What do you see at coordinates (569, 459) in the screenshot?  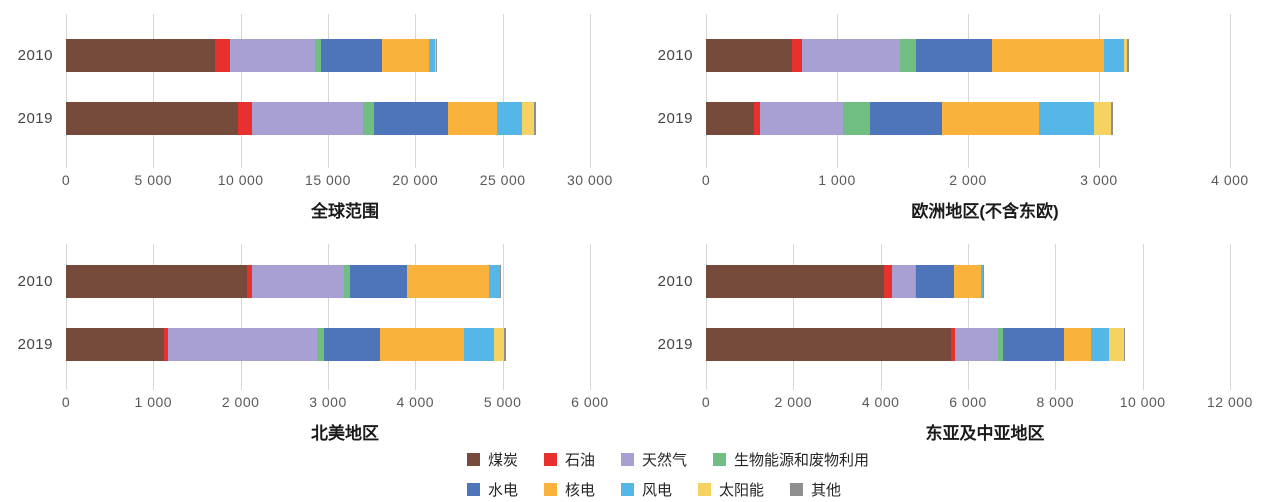 I see `legend-item: 石油` at bounding box center [569, 459].